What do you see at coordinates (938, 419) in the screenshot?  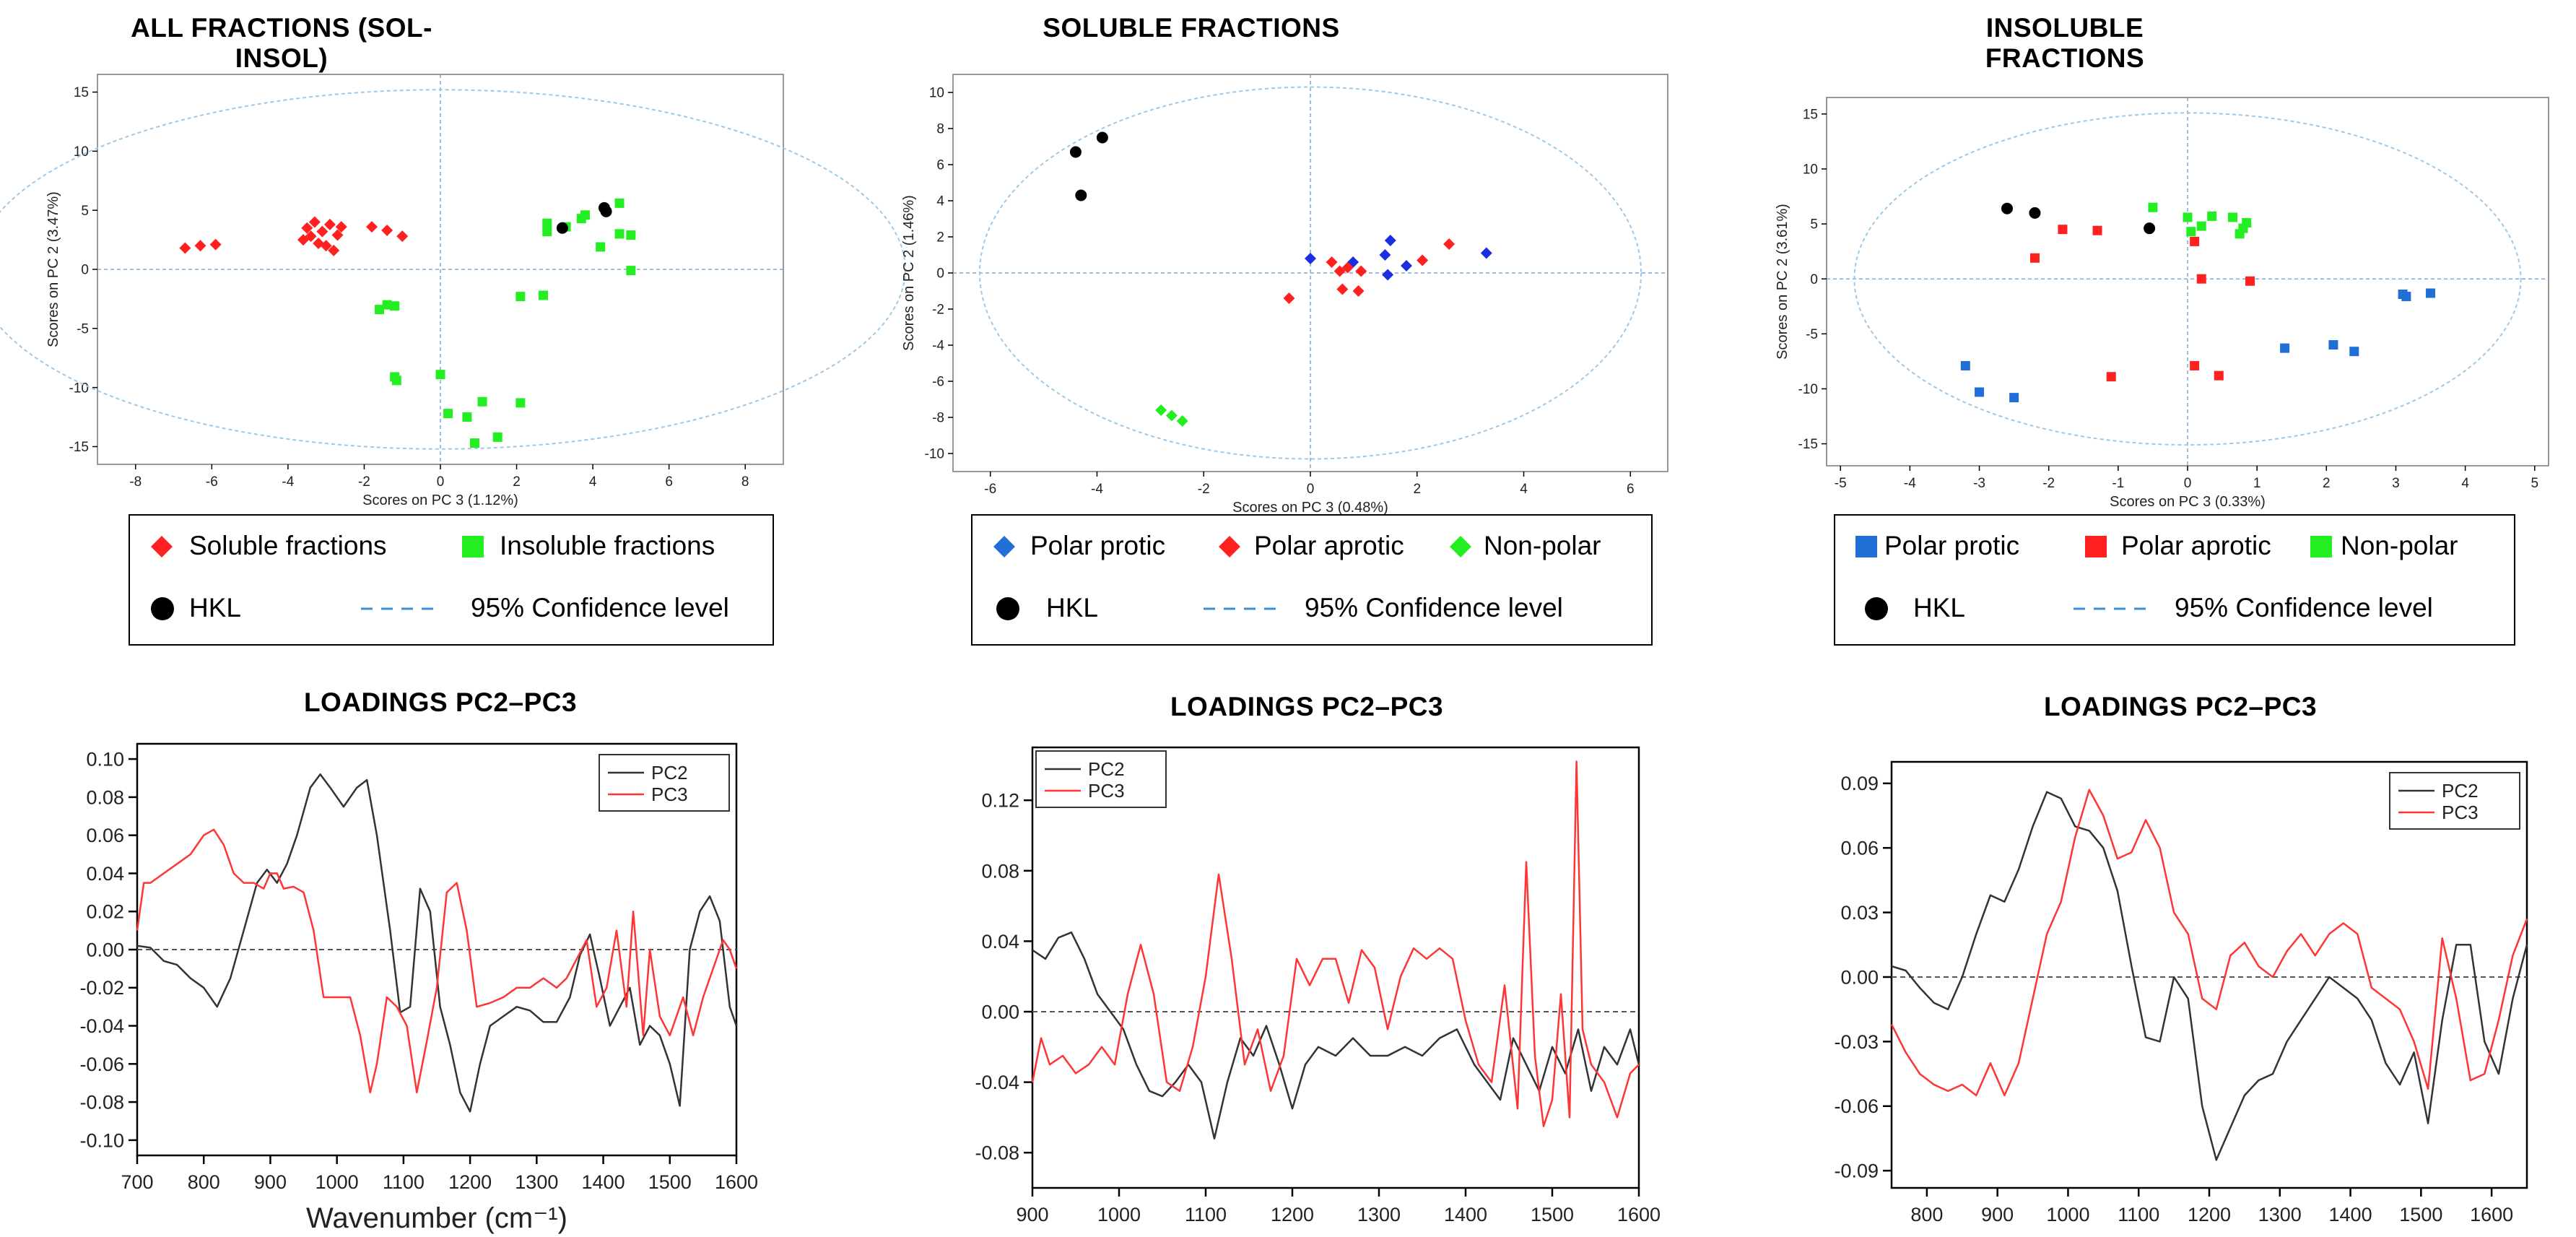 I see `y-tick-label: -8` at bounding box center [938, 419].